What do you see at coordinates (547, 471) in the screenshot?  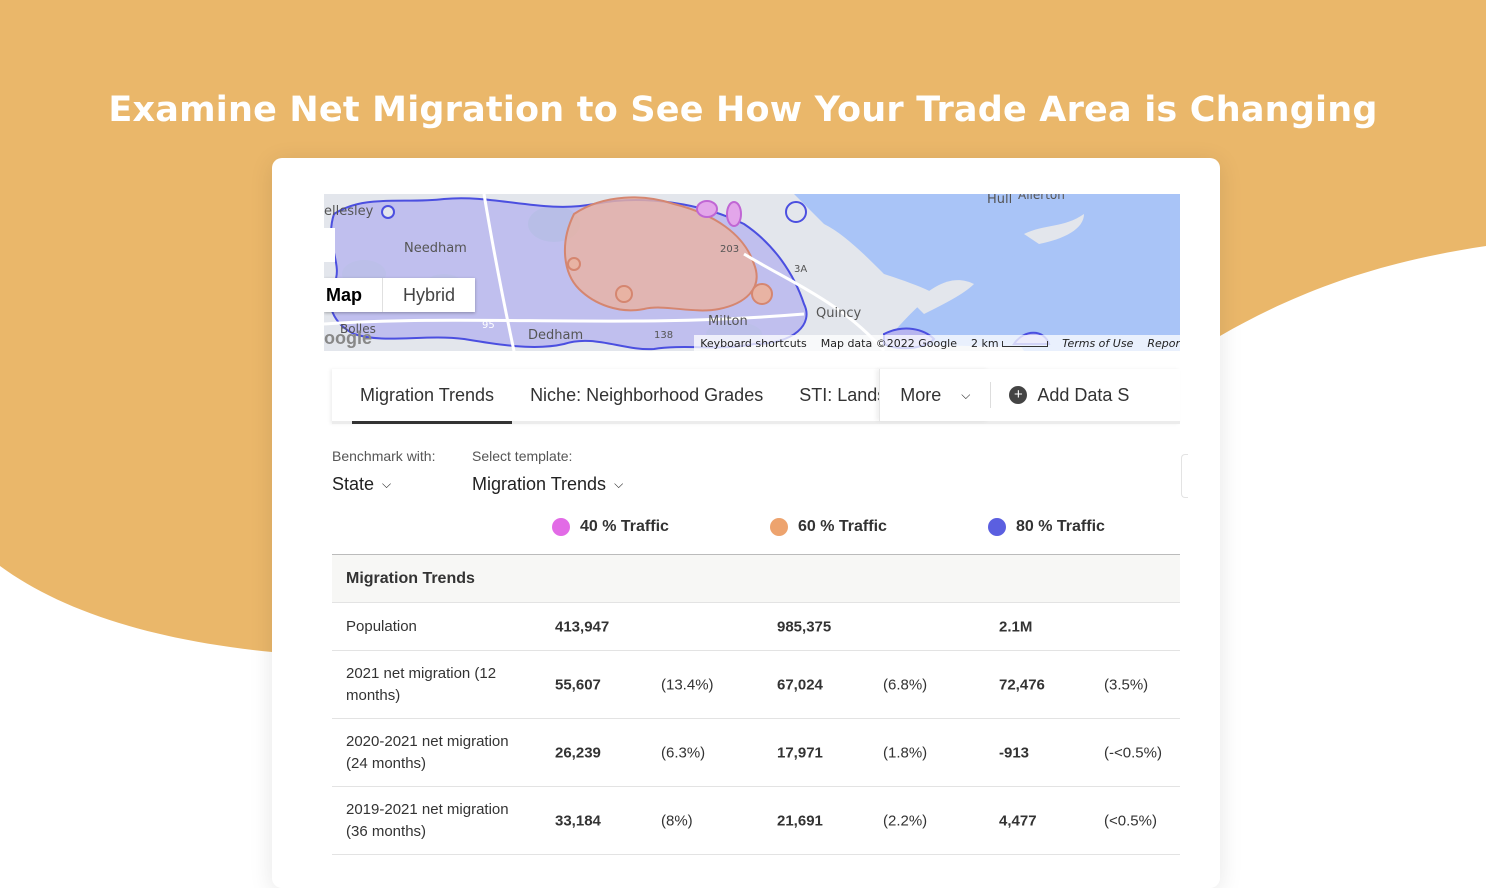 I see `template-control: Select template: Migration Trends ⌵` at bounding box center [547, 471].